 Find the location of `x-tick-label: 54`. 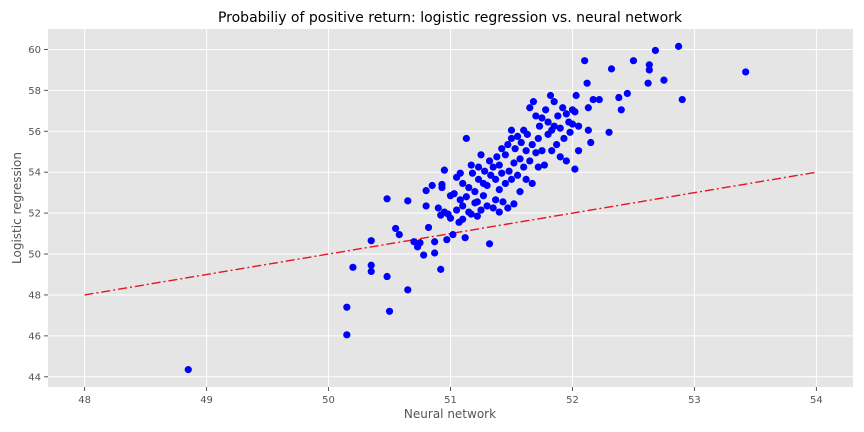

x-tick-label: 54 is located at coordinates (816, 400).